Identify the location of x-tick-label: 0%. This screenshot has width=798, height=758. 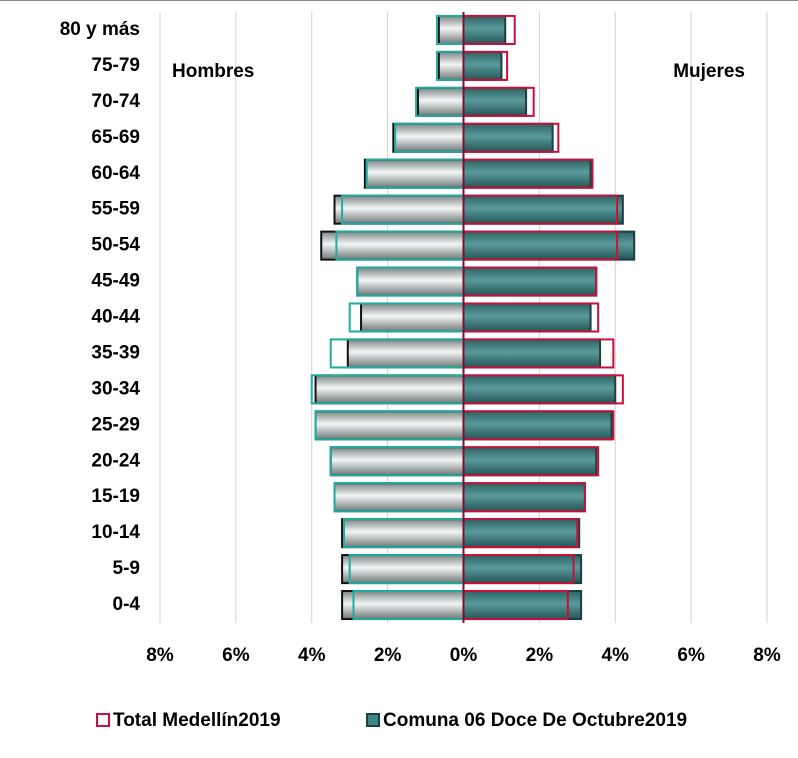
(464, 655).